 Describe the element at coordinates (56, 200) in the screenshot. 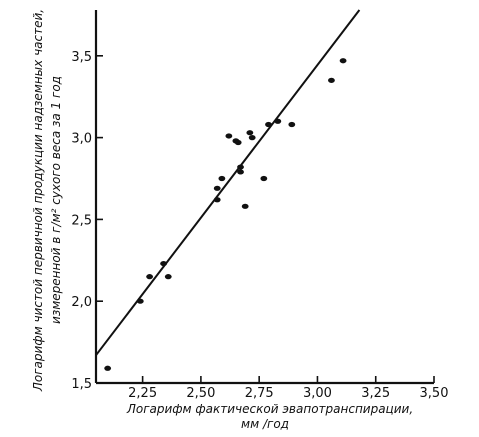

I see `y-axis-label-line-2: измеренной в г/м² сухого веса за 1 год` at that location.